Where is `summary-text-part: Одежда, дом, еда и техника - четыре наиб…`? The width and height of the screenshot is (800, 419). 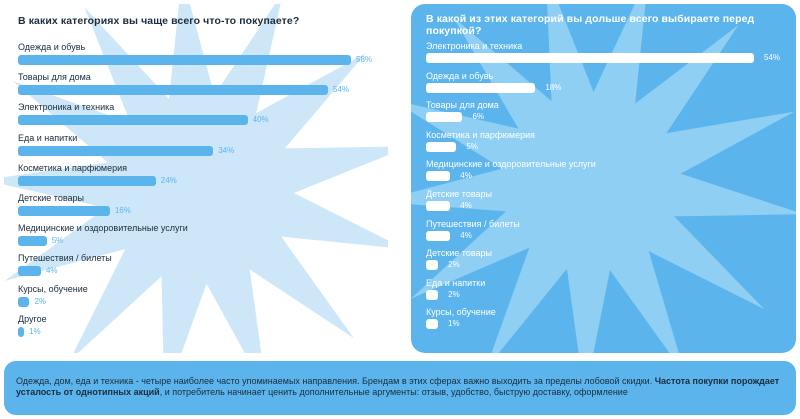
summary-text-part: Одежда, дом, еда и техника - четыре наиб… is located at coordinates (335, 381).